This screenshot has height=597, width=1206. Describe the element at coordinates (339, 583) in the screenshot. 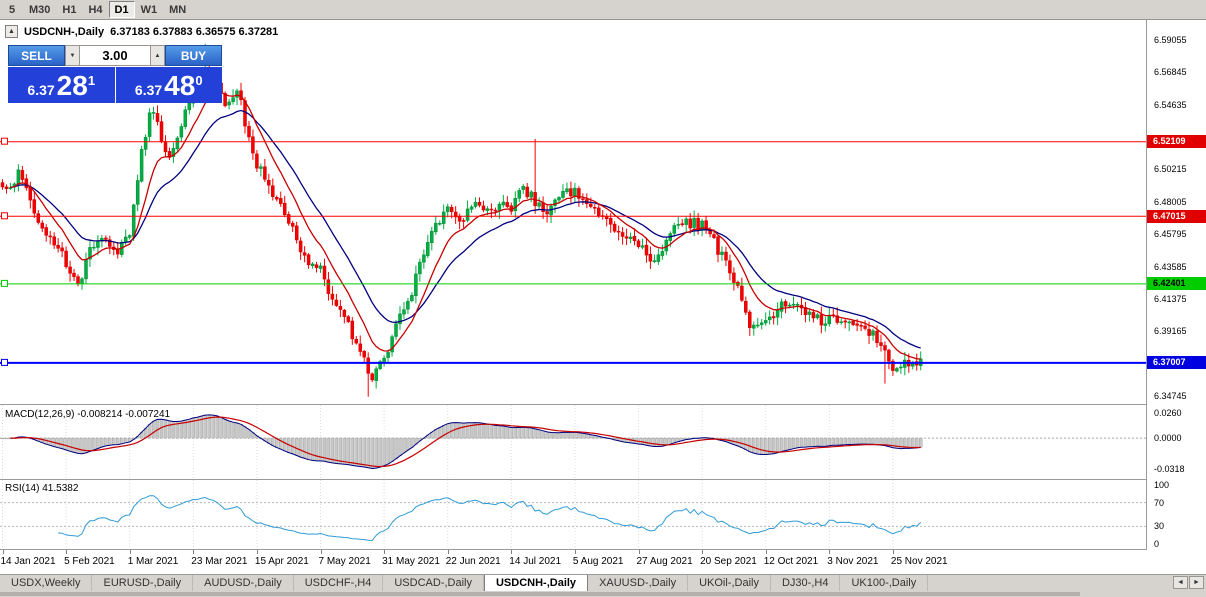

I see `chart-tab-usdchf-h4: USDCHF-,H4` at that location.